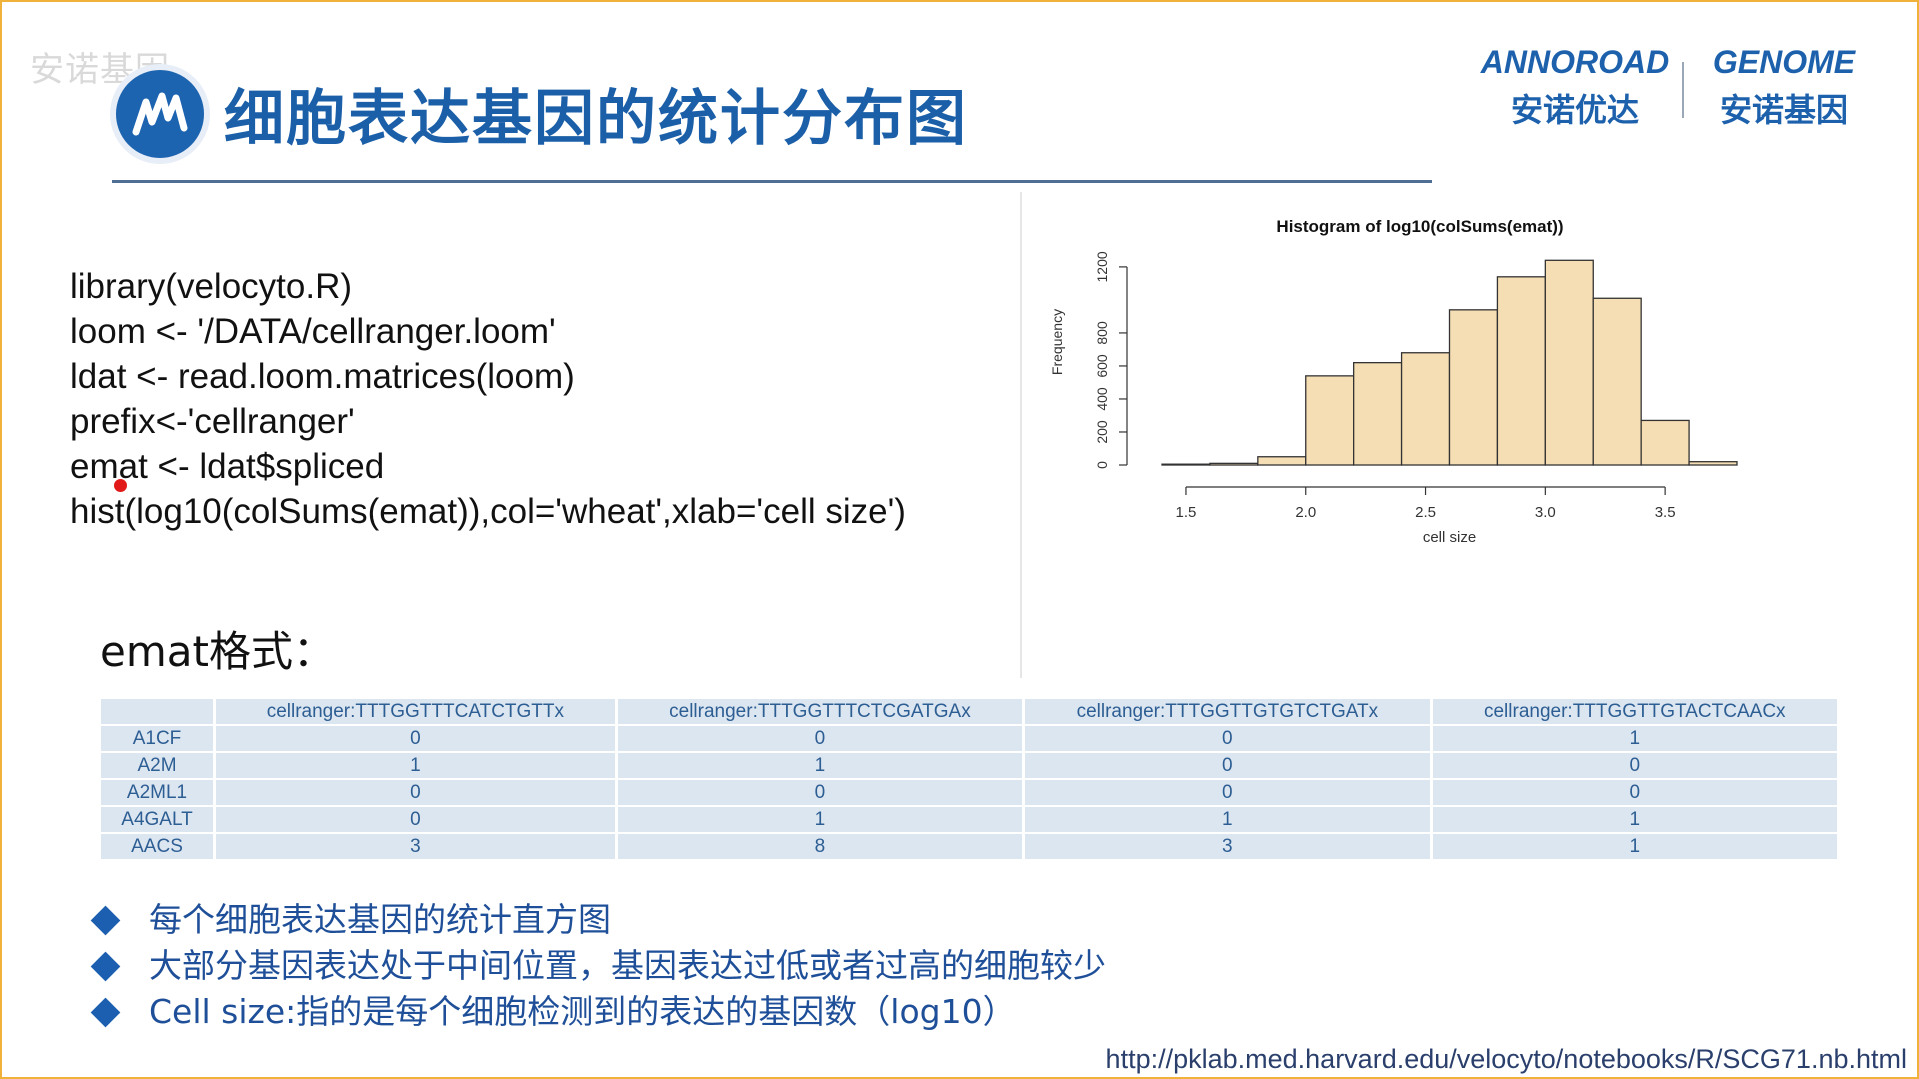  What do you see at coordinates (1186, 512) in the screenshot?
I see `x-tick-label: 1.5` at bounding box center [1186, 512].